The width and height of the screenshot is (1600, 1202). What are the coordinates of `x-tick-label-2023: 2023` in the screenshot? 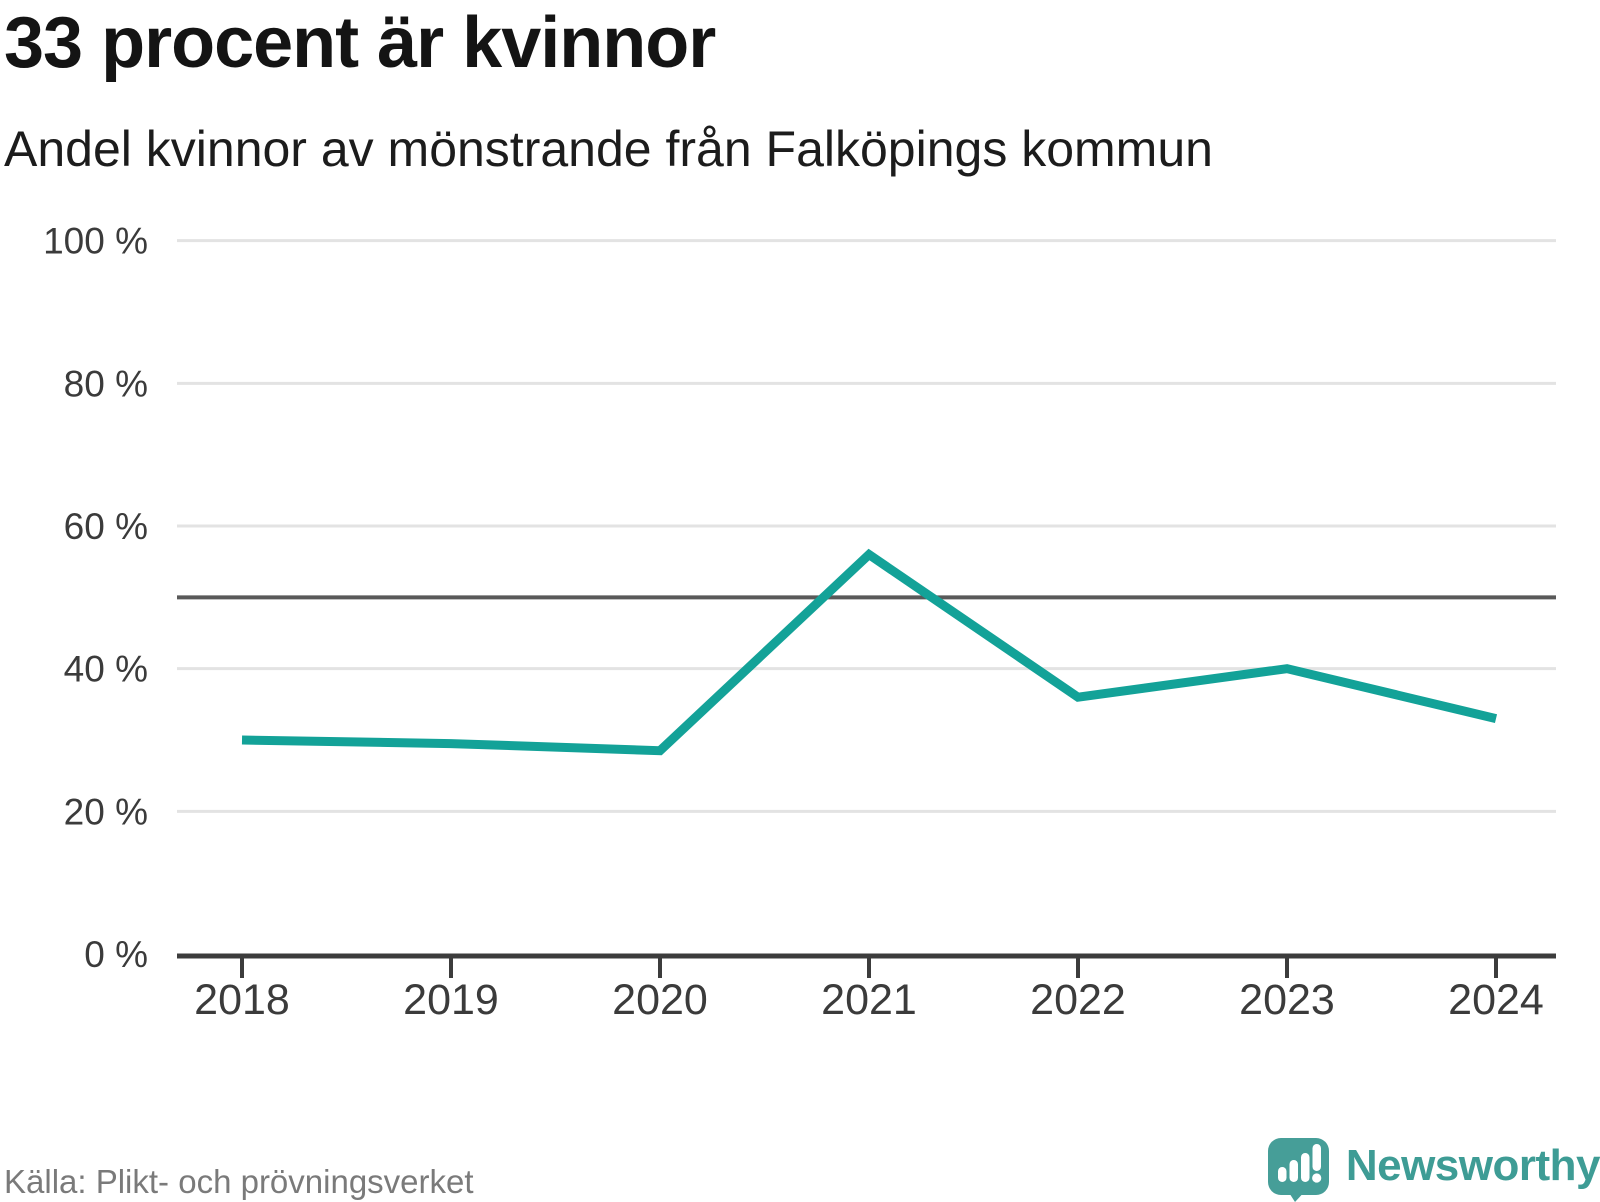 It's located at (1287, 1000).